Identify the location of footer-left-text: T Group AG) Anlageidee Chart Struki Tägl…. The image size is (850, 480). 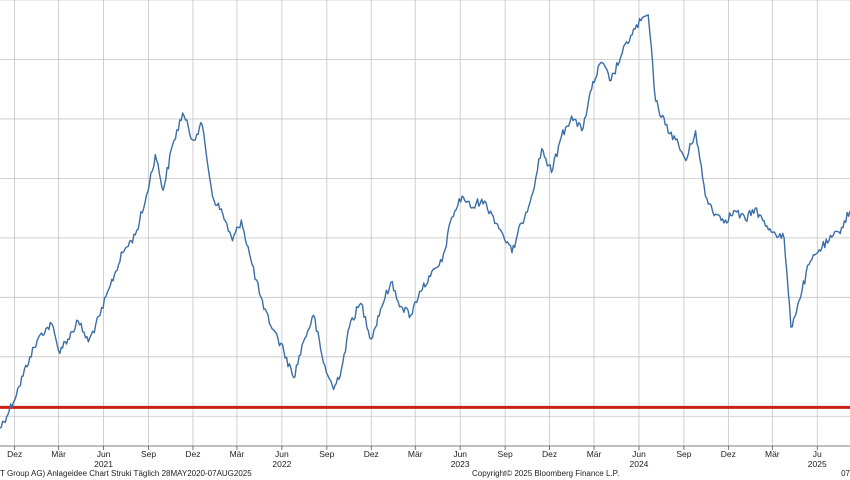
(126, 473).